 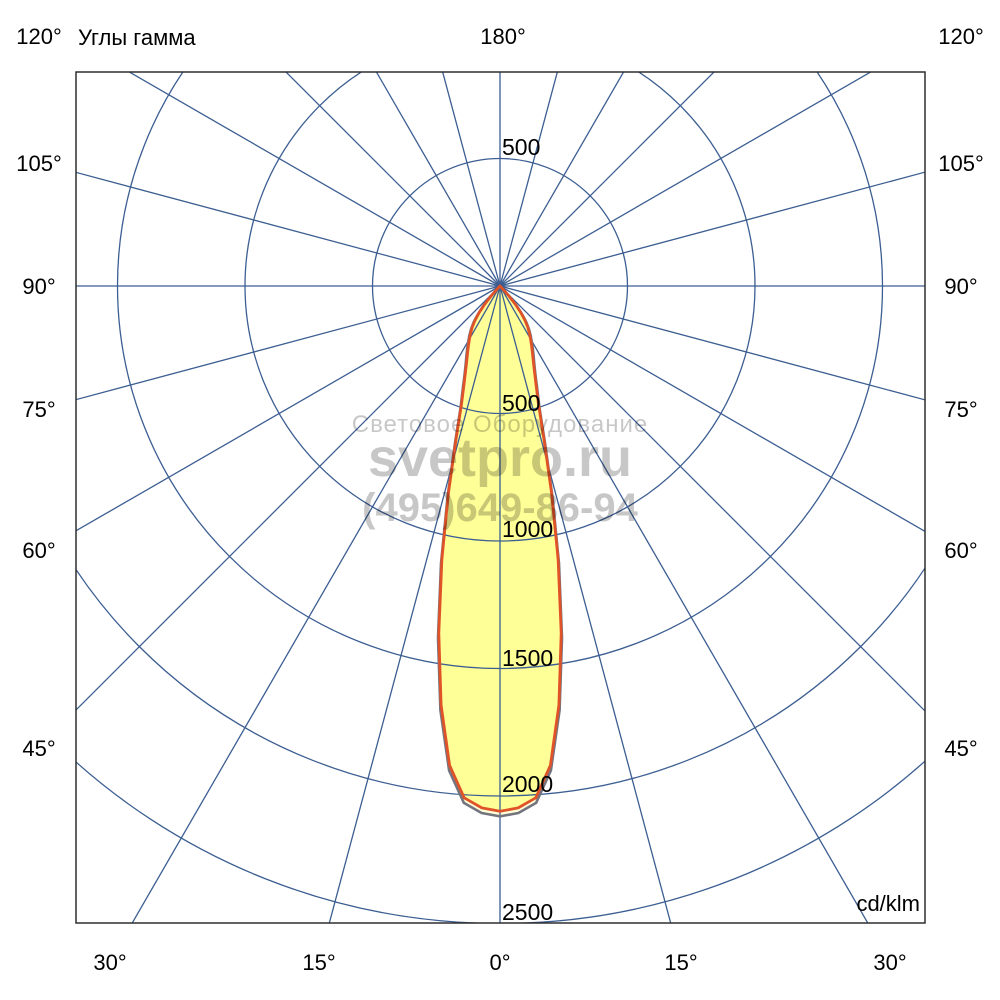 I want to click on ray-105deg, so click(x=712, y=229).